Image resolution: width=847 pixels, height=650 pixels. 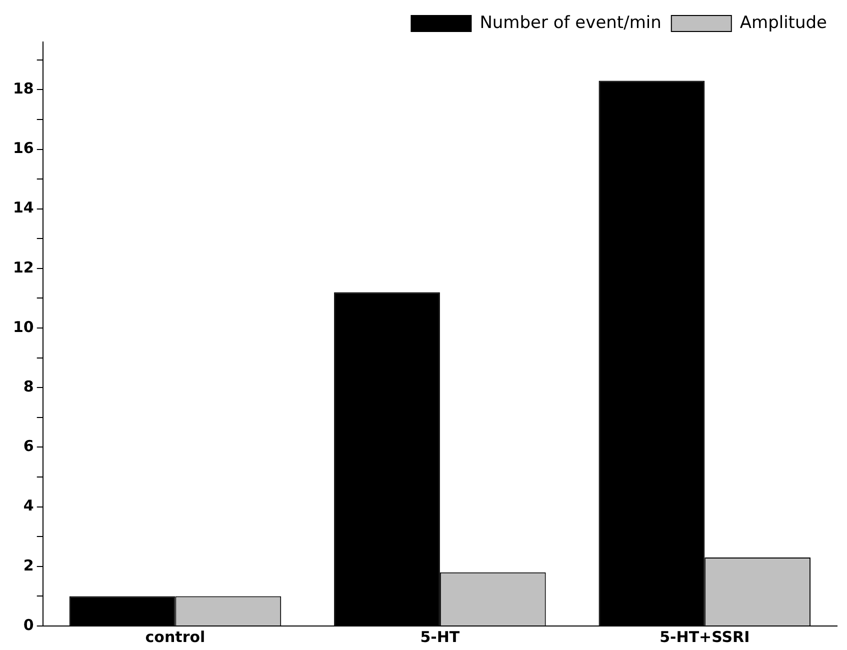 I want to click on y-tick-label: 0, so click(x=28, y=625).